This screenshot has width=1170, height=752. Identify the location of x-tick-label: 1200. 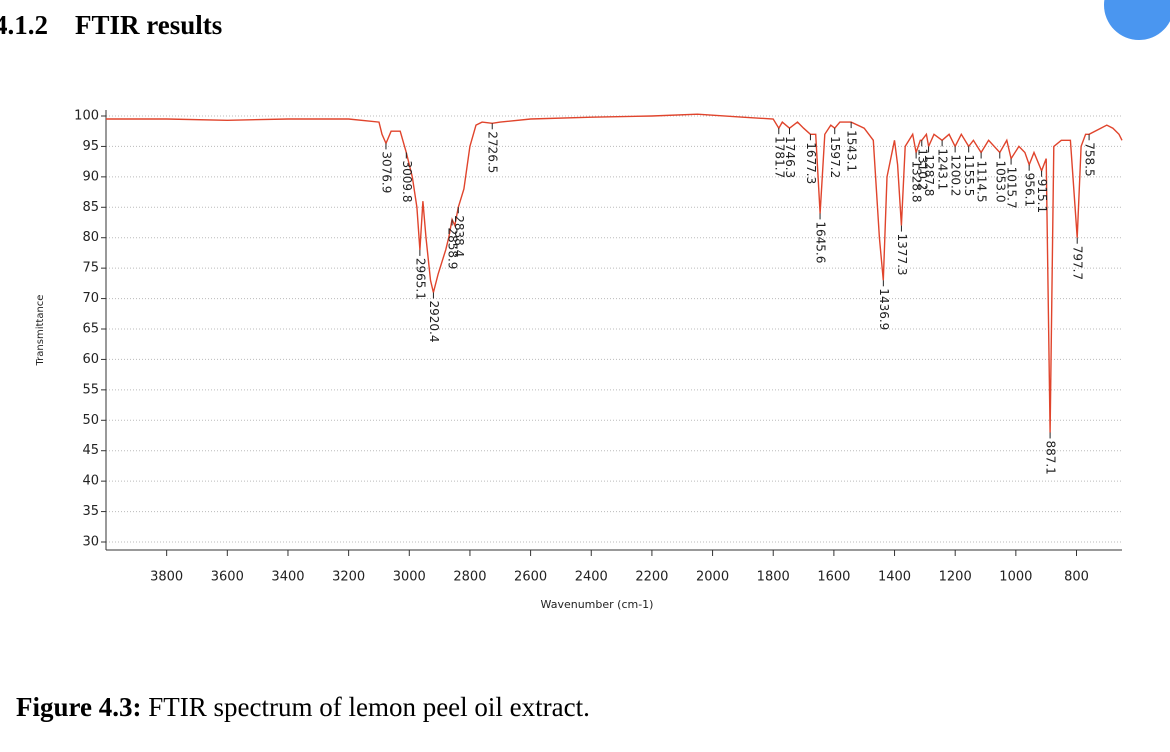
(955, 577).